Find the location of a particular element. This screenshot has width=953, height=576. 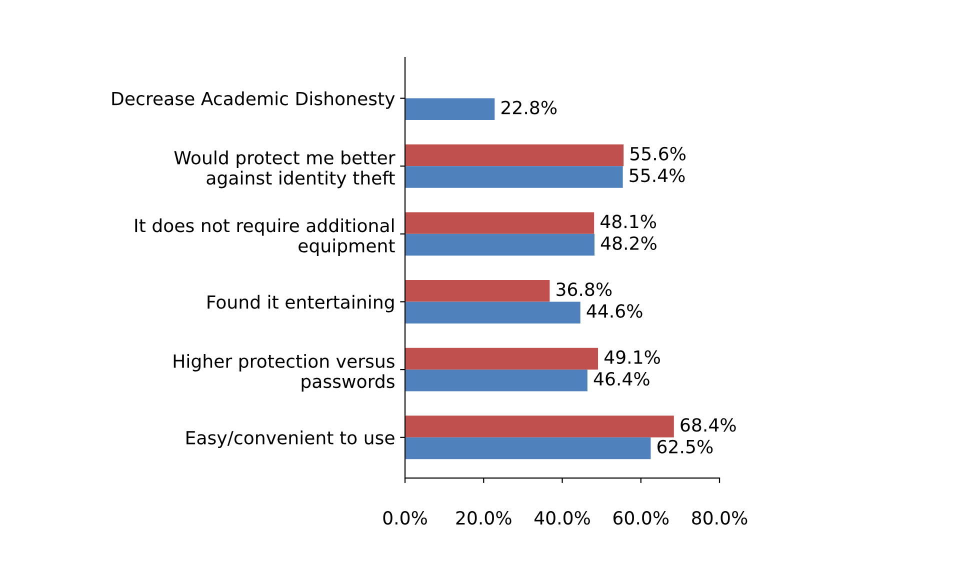

data-label: 48.2% is located at coordinates (628, 243).